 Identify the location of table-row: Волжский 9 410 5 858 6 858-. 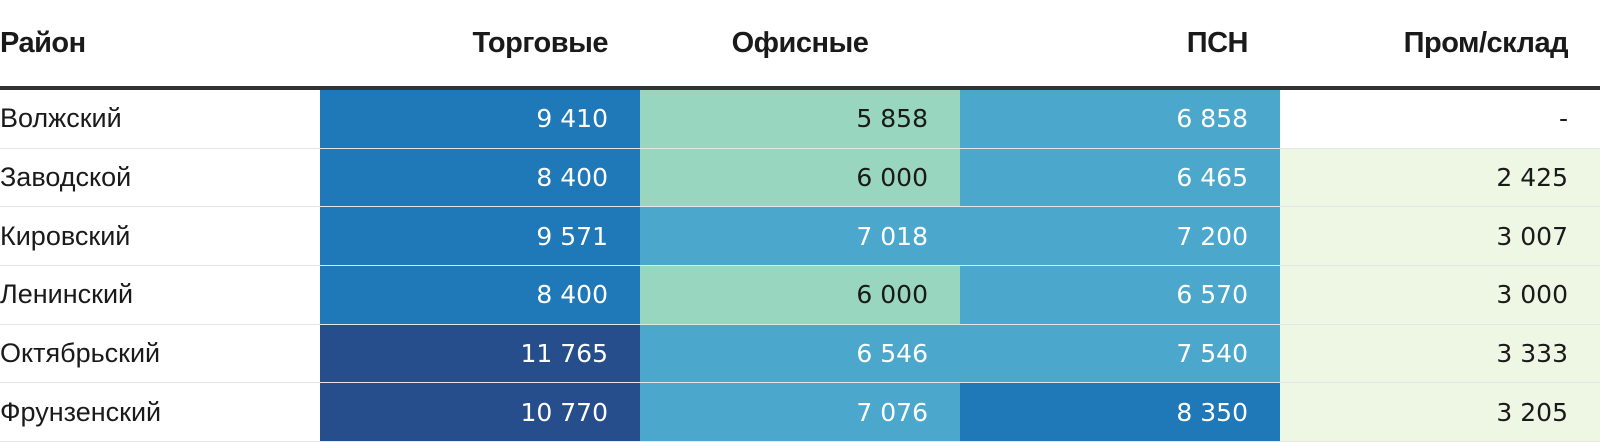
(800, 118).